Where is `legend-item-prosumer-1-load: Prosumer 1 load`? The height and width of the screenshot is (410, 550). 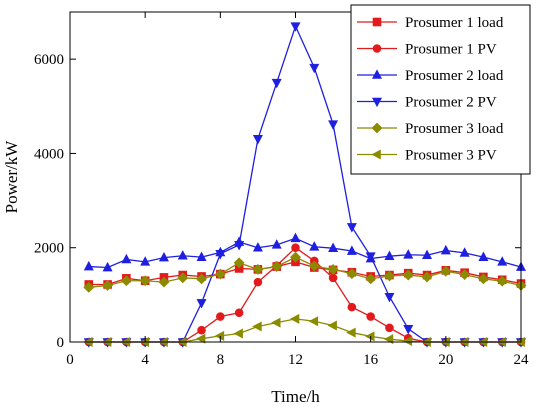 legend-item-prosumer-1-load: Prosumer 1 load is located at coordinates (430, 23).